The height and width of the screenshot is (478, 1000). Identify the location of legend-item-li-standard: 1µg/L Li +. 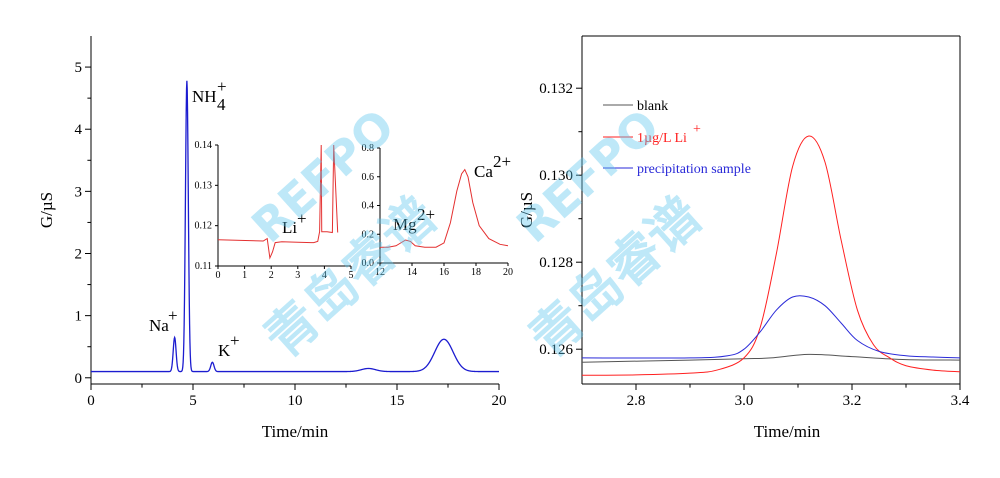
(652, 134).